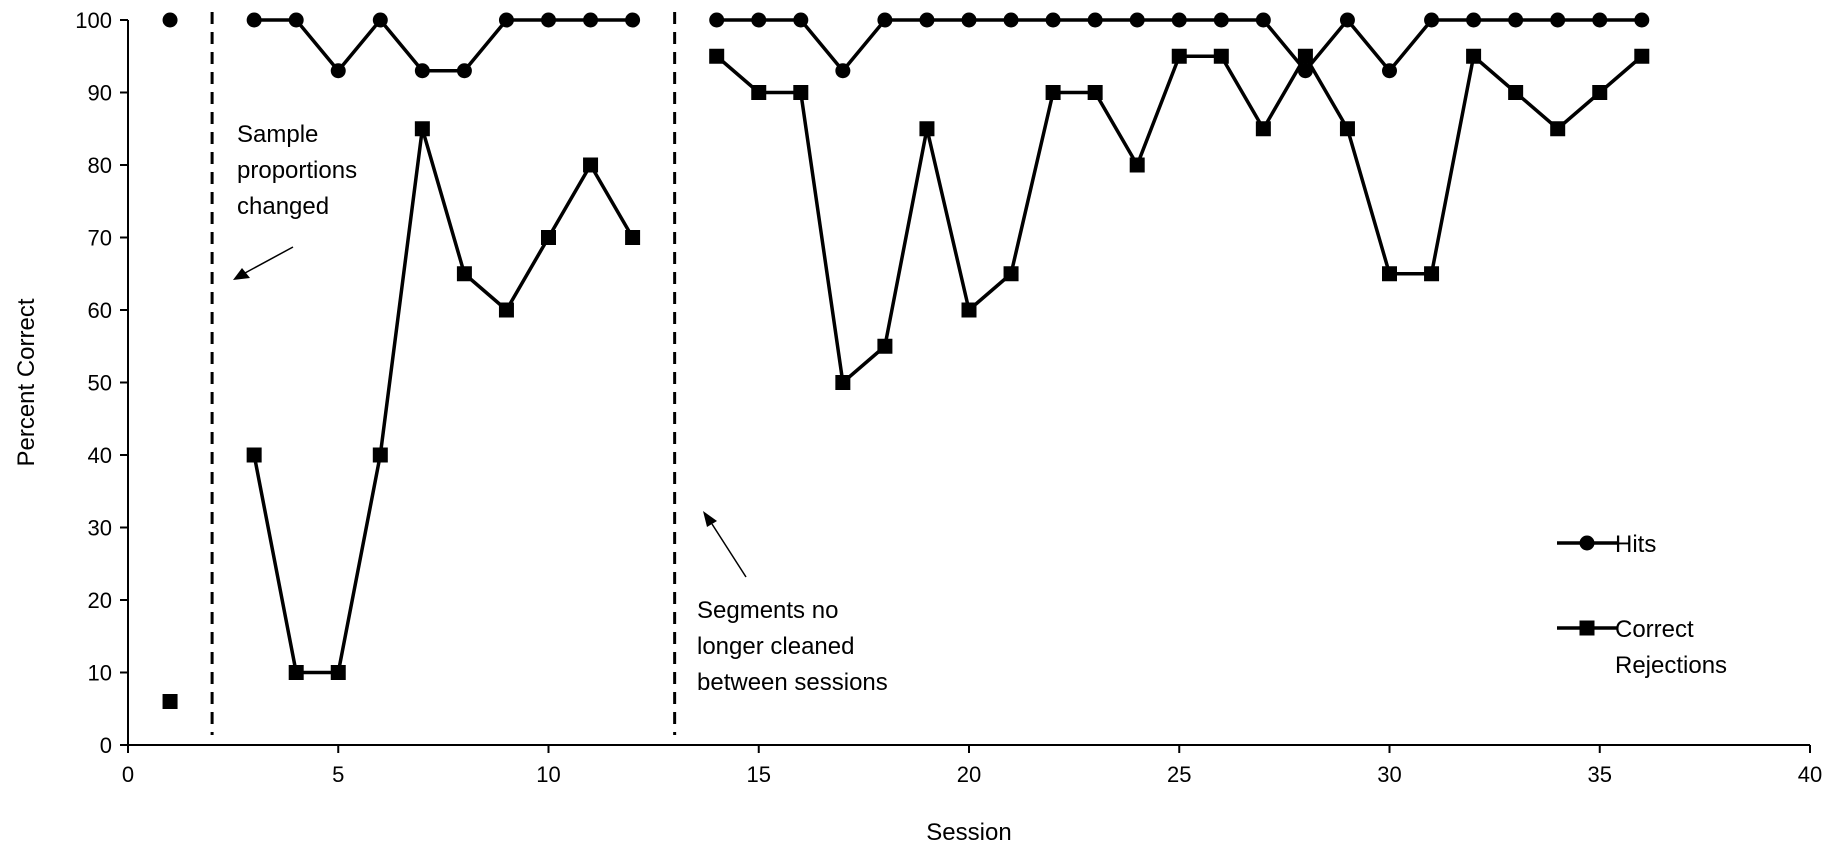 The image size is (1840, 847). I want to click on x-tick-label: 20, so click(969, 774).